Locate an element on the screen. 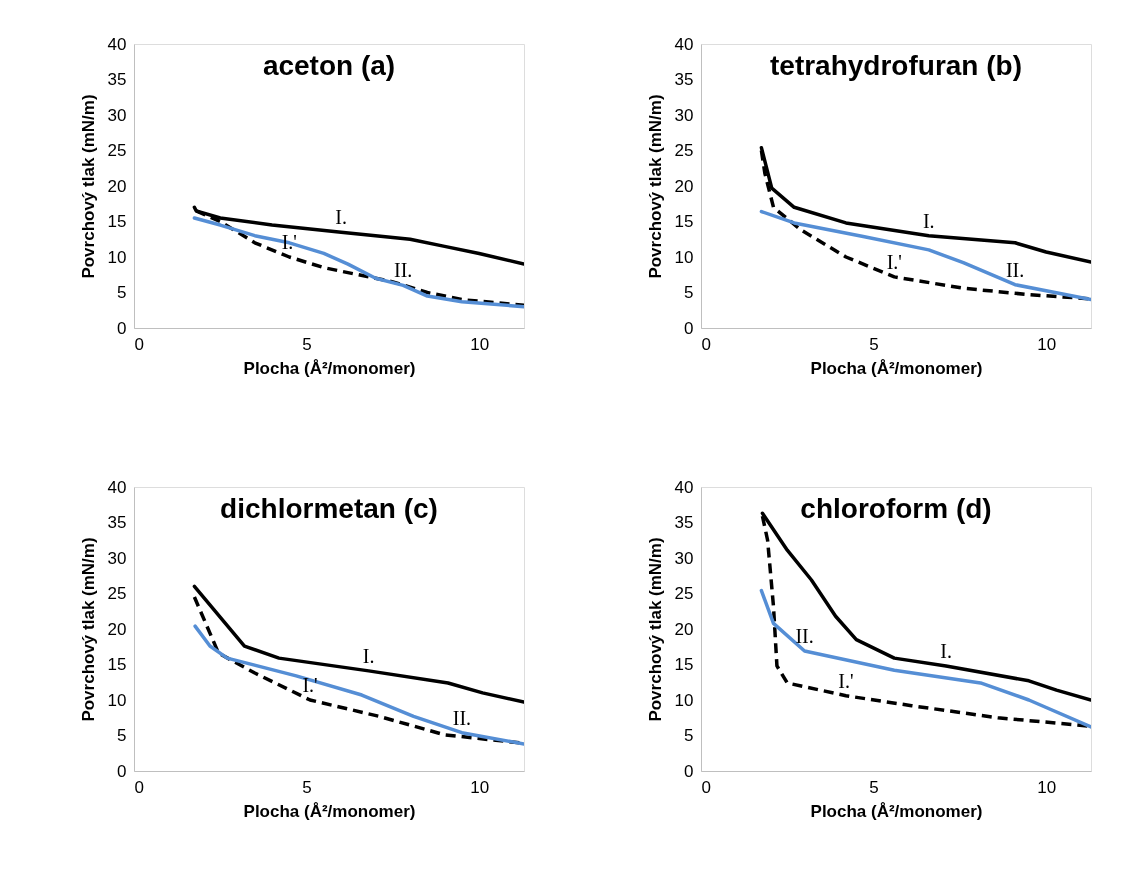  chart-title: chloroform (d) is located at coordinates (896, 508).